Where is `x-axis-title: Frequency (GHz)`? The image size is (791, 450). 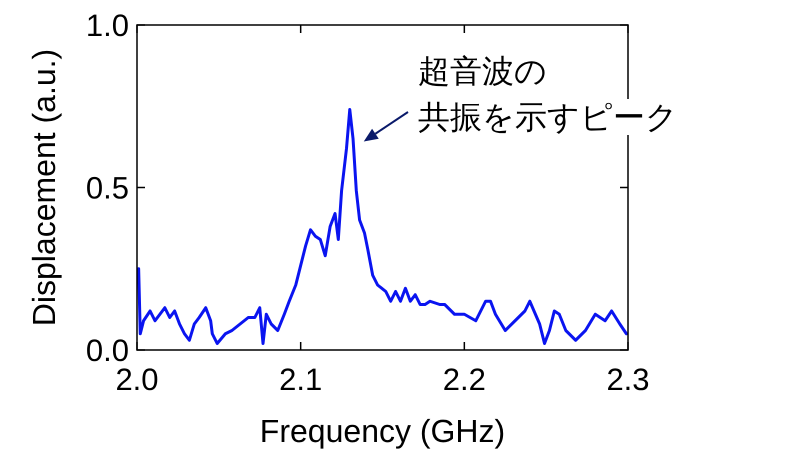
x-axis-title: Frequency (GHz) is located at coordinates (383, 431).